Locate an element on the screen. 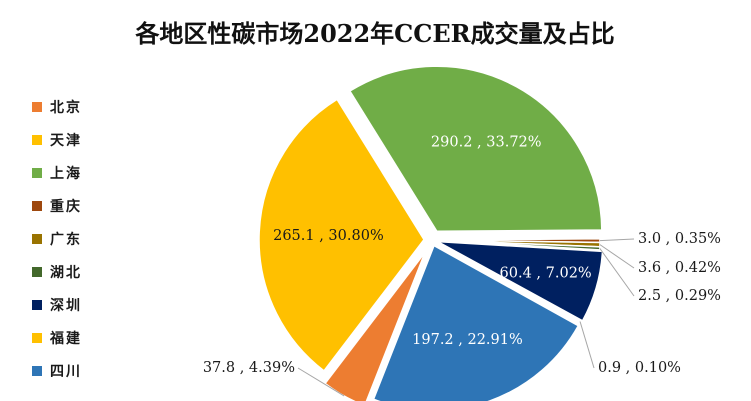 This screenshot has width=751, height=401. legend-label: 重庆 is located at coordinates (66, 206).